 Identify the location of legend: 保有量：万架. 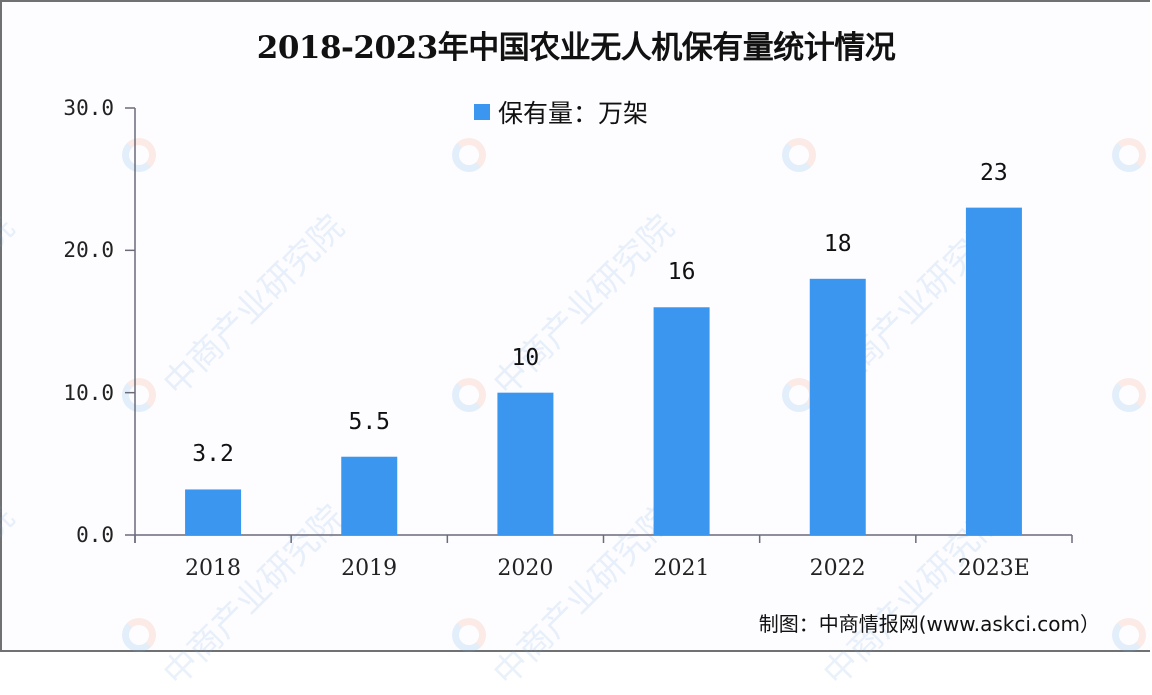
(561, 112).